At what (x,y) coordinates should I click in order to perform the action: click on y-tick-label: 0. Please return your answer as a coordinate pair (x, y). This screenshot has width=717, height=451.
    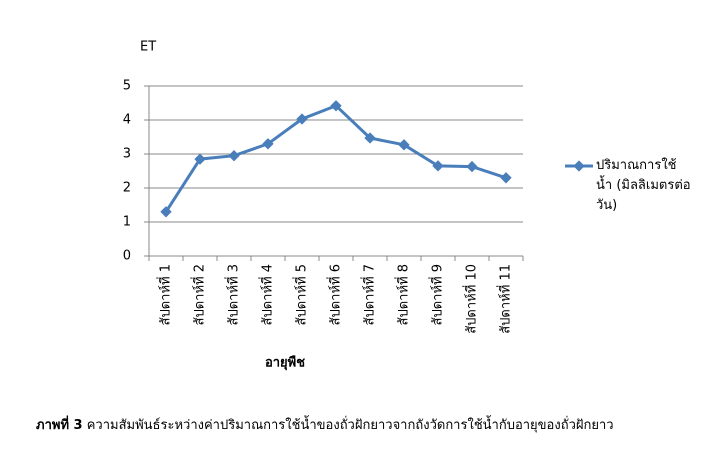
    Looking at the image, I should click on (127, 256).